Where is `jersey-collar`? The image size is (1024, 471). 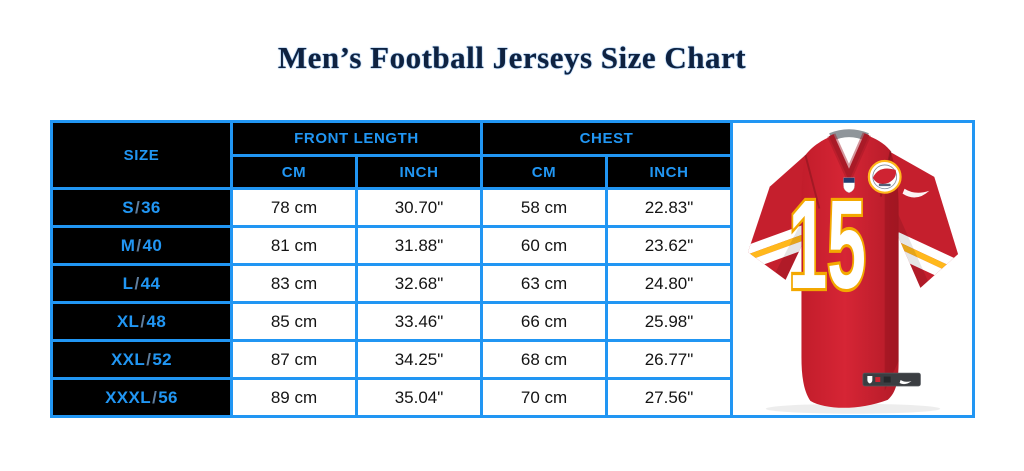 jersey-collar is located at coordinates (848, 159).